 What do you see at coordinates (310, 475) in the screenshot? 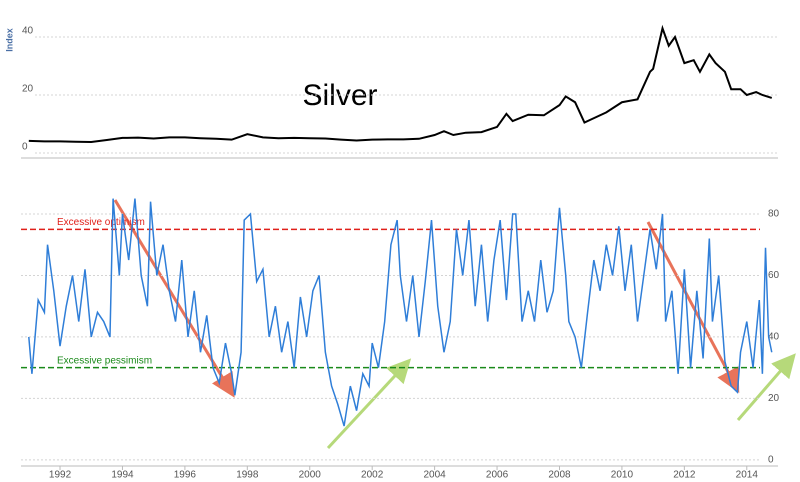
I see `x-tick-label: 2000` at bounding box center [310, 475].